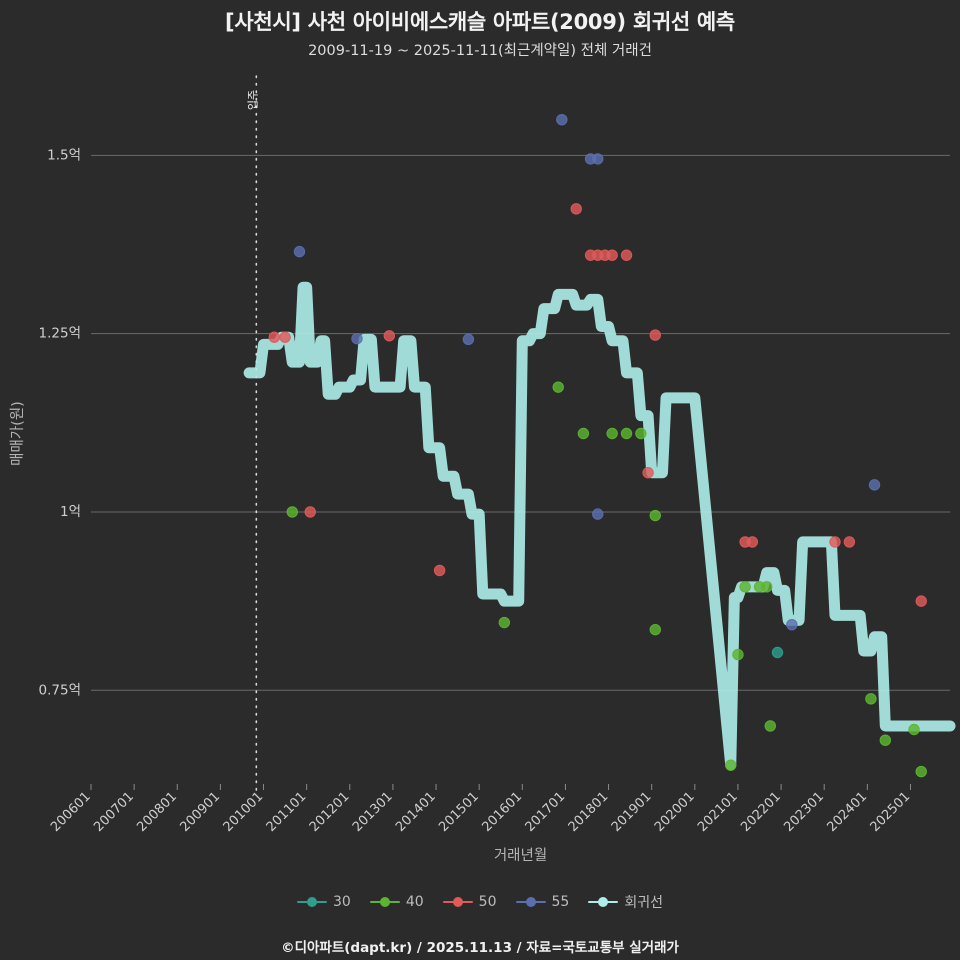 This screenshot has height=960, width=960. I want to click on x-axis-tick-label: 200701, so click(114, 812).